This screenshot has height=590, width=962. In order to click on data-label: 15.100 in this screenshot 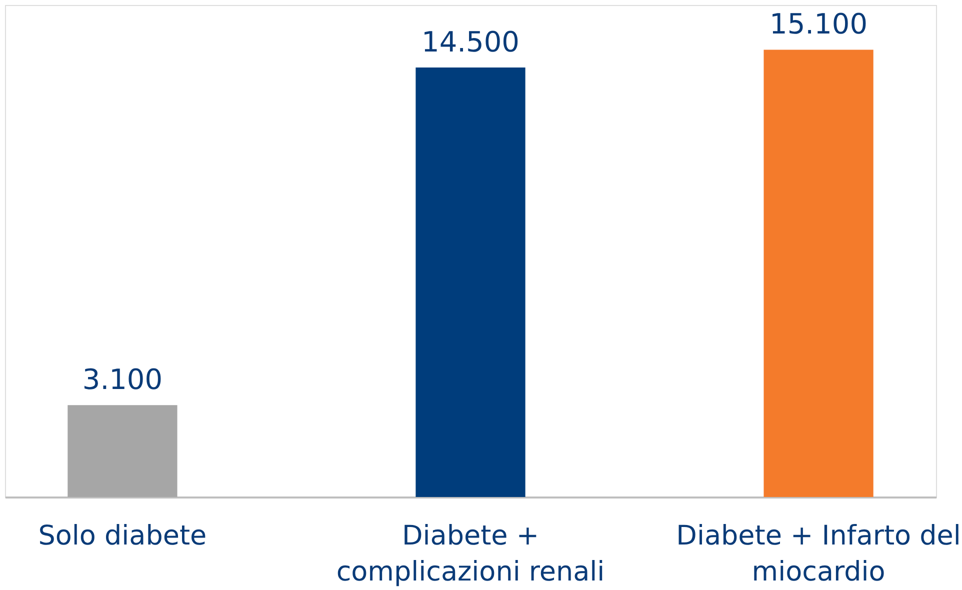, I will do `click(819, 24)`.